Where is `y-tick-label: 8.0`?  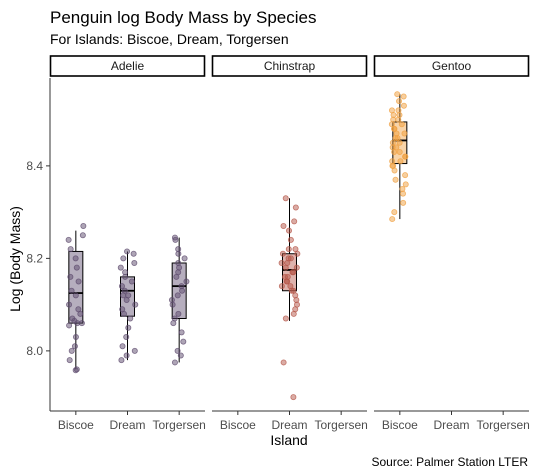 y-tick-label: 8.0 is located at coordinates (34, 351).